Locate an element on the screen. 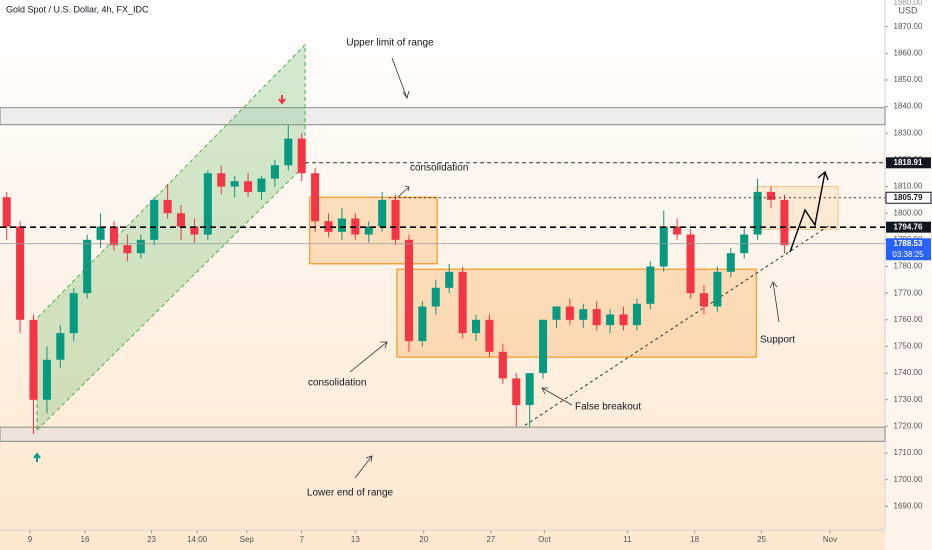  annotation: False breakout is located at coordinates (608, 407).